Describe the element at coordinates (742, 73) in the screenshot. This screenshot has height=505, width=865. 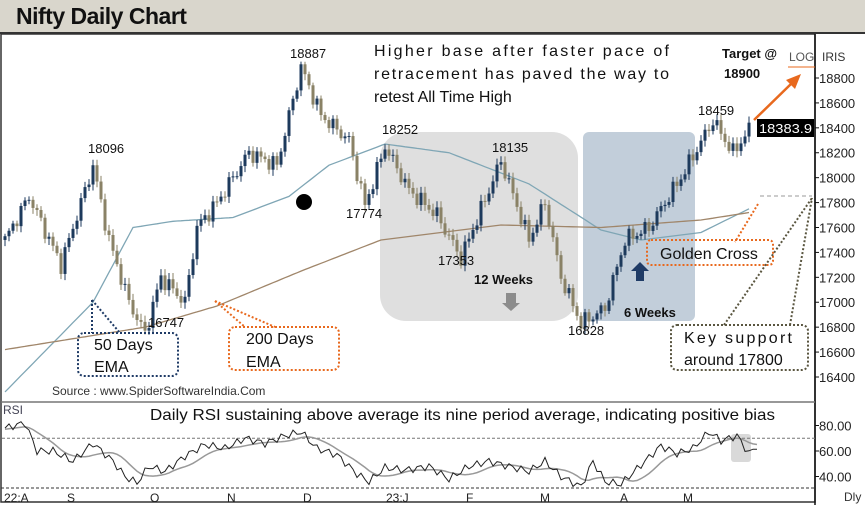
I see `target-label-2: 18900` at that location.